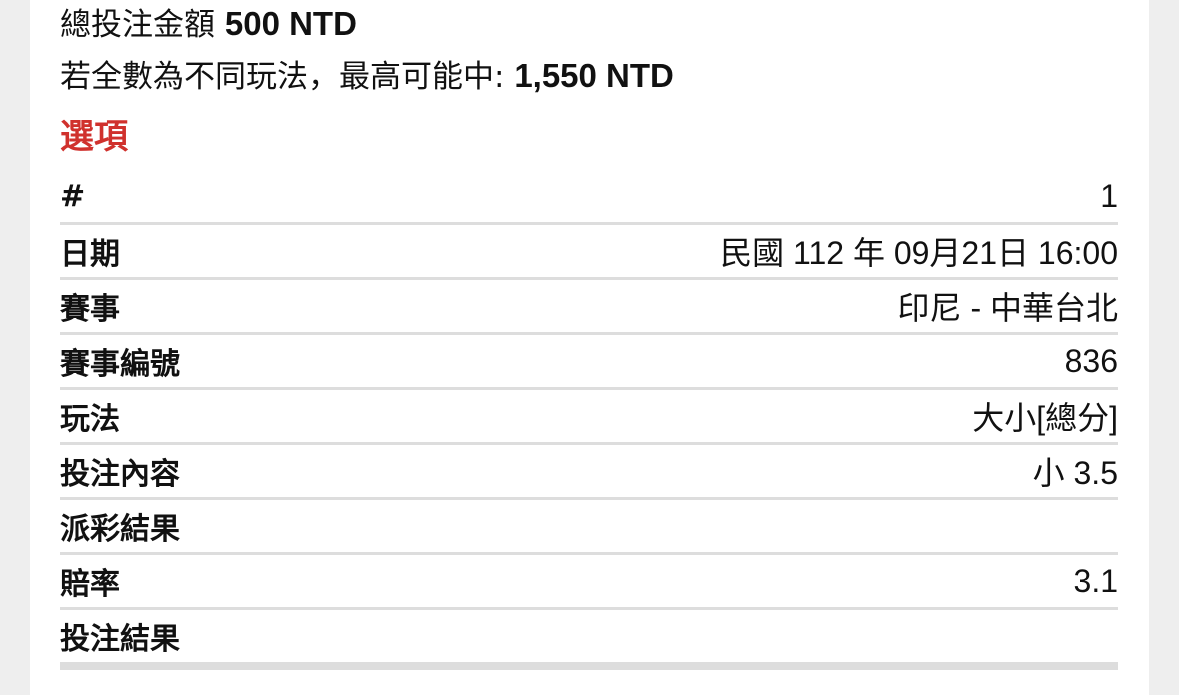 This screenshot has height=695, width=1179. I want to click on row-key: #, so click(73, 196).